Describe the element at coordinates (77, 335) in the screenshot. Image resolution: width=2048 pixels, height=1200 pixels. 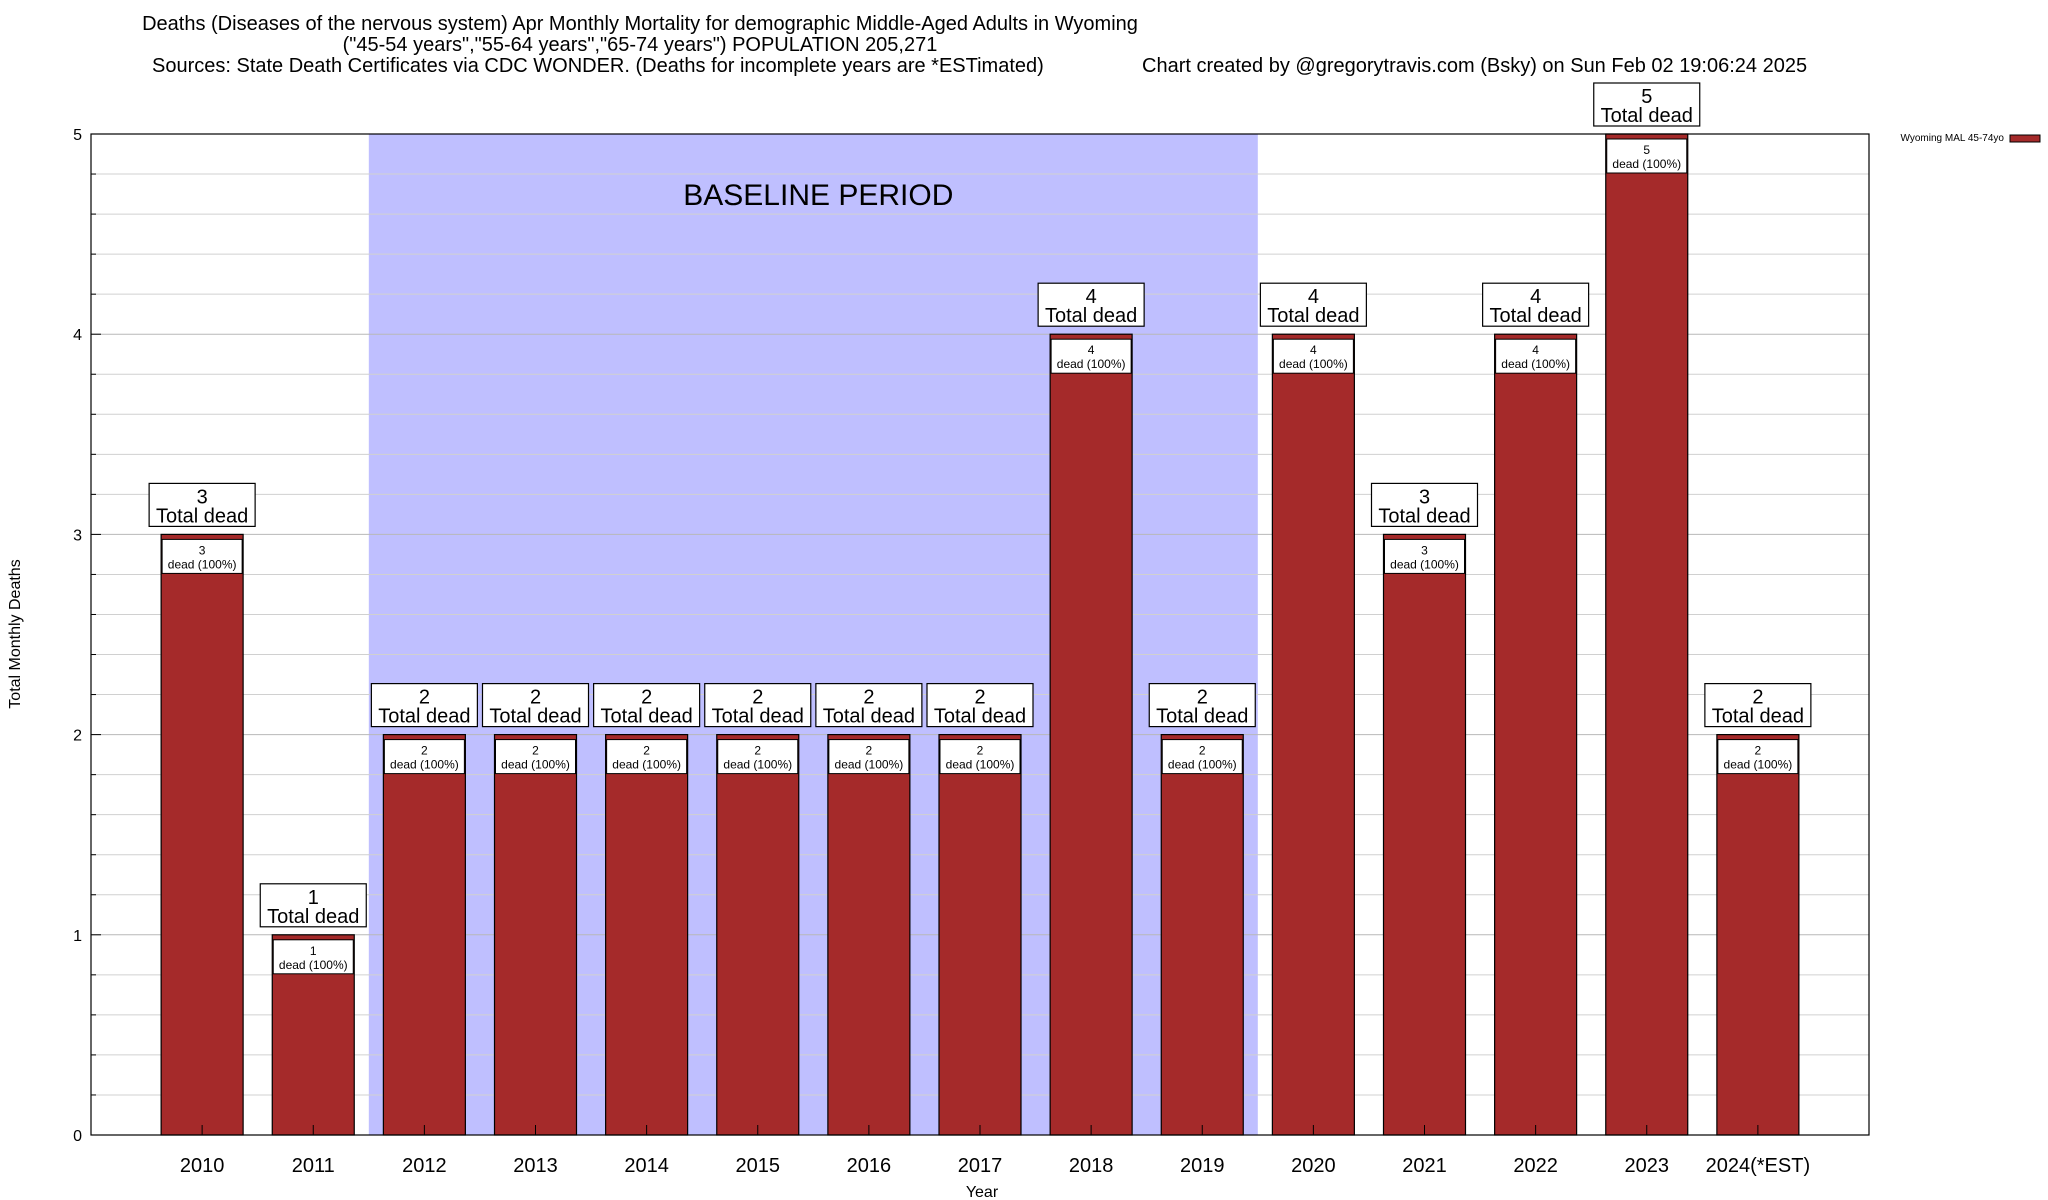
I see `y-tick-label: 4` at that location.